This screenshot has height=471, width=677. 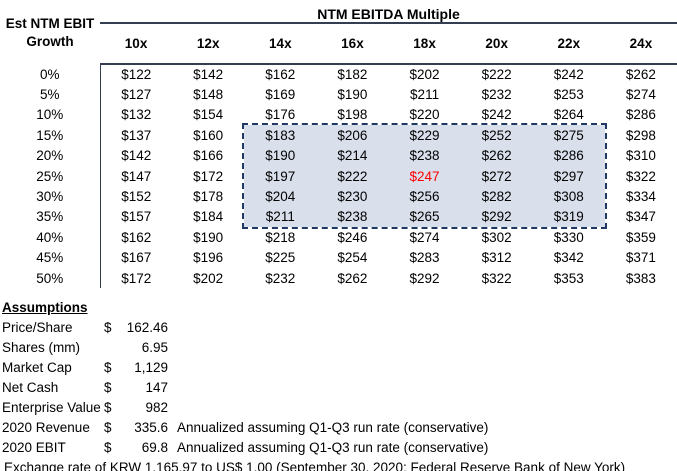 What do you see at coordinates (136, 257) in the screenshot?
I see `cell-45%-10x: $167` at bounding box center [136, 257].